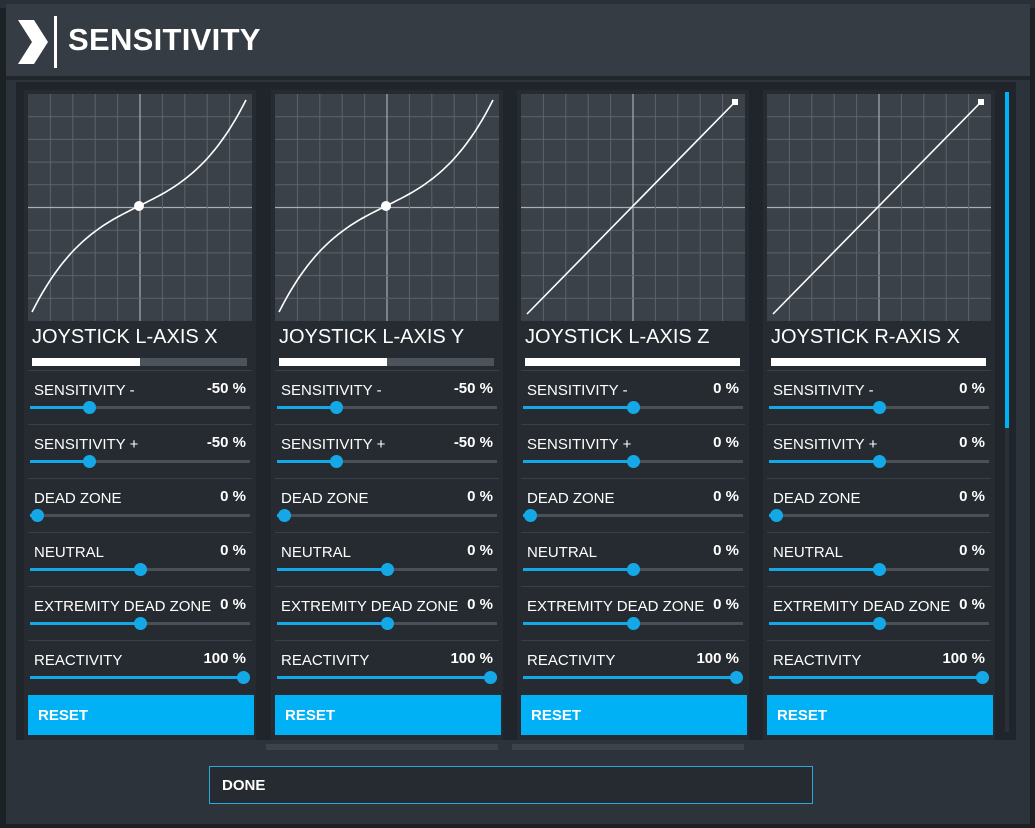 The width and height of the screenshot is (1035, 828). What do you see at coordinates (632, 362) in the screenshot?
I see `axis-input-bar` at bounding box center [632, 362].